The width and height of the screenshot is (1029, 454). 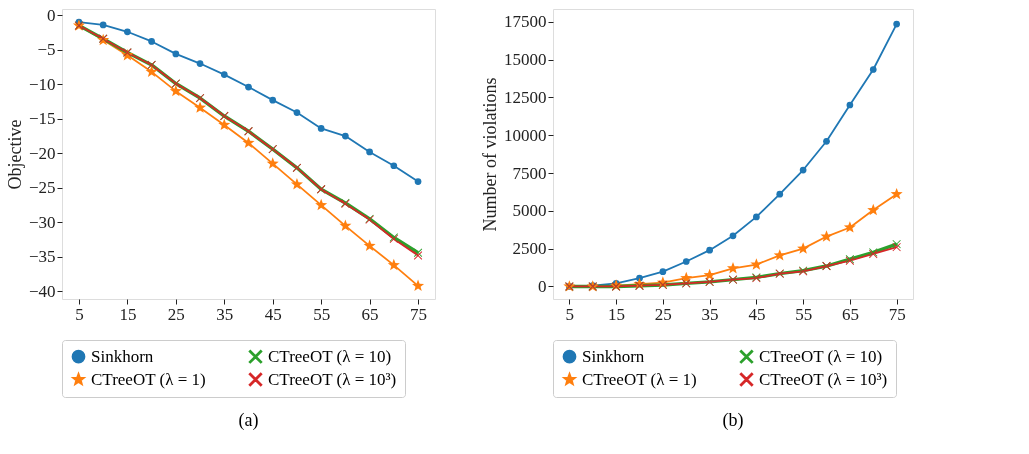 What do you see at coordinates (14, 154) in the screenshot?
I see `y-axis-title: Objective` at bounding box center [14, 154].